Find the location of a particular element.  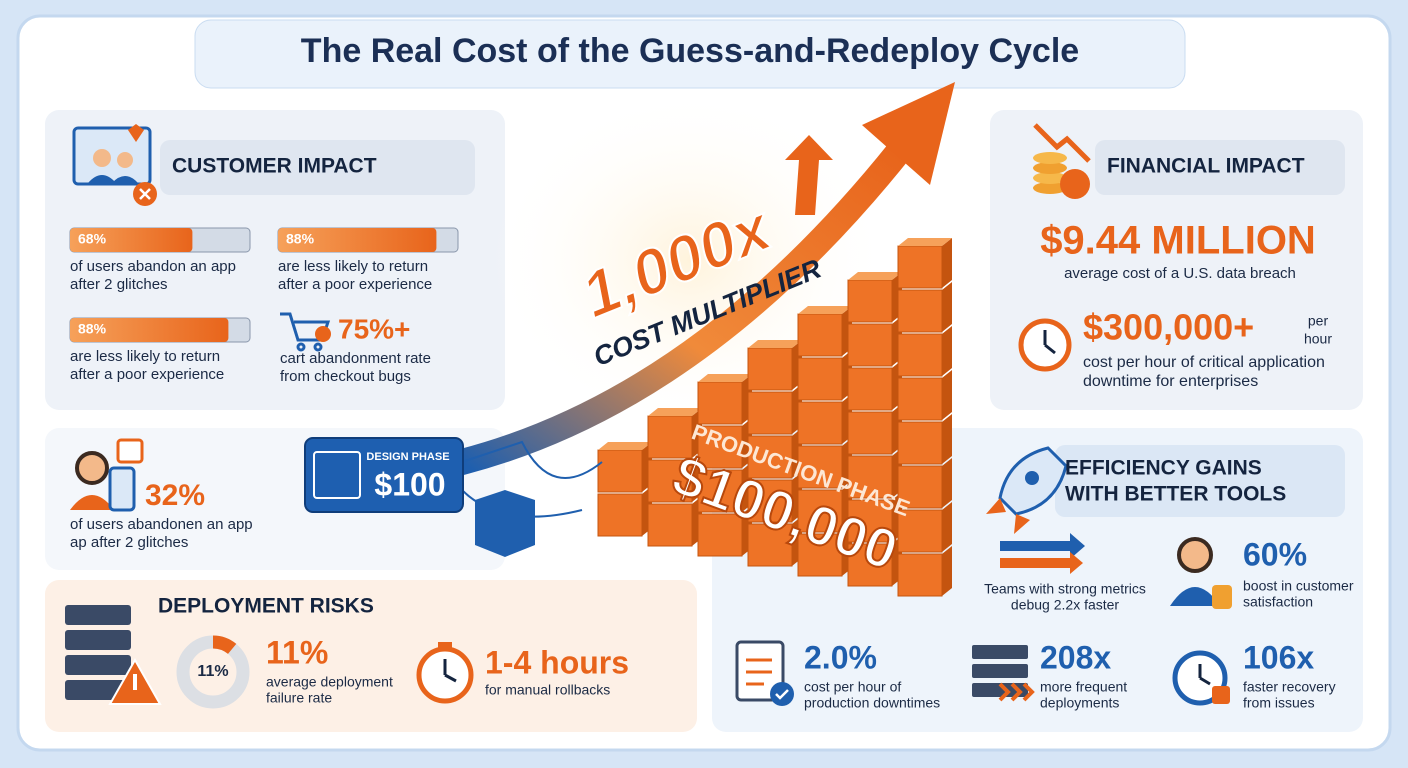

coins-icon is located at coordinates (1062, 161).